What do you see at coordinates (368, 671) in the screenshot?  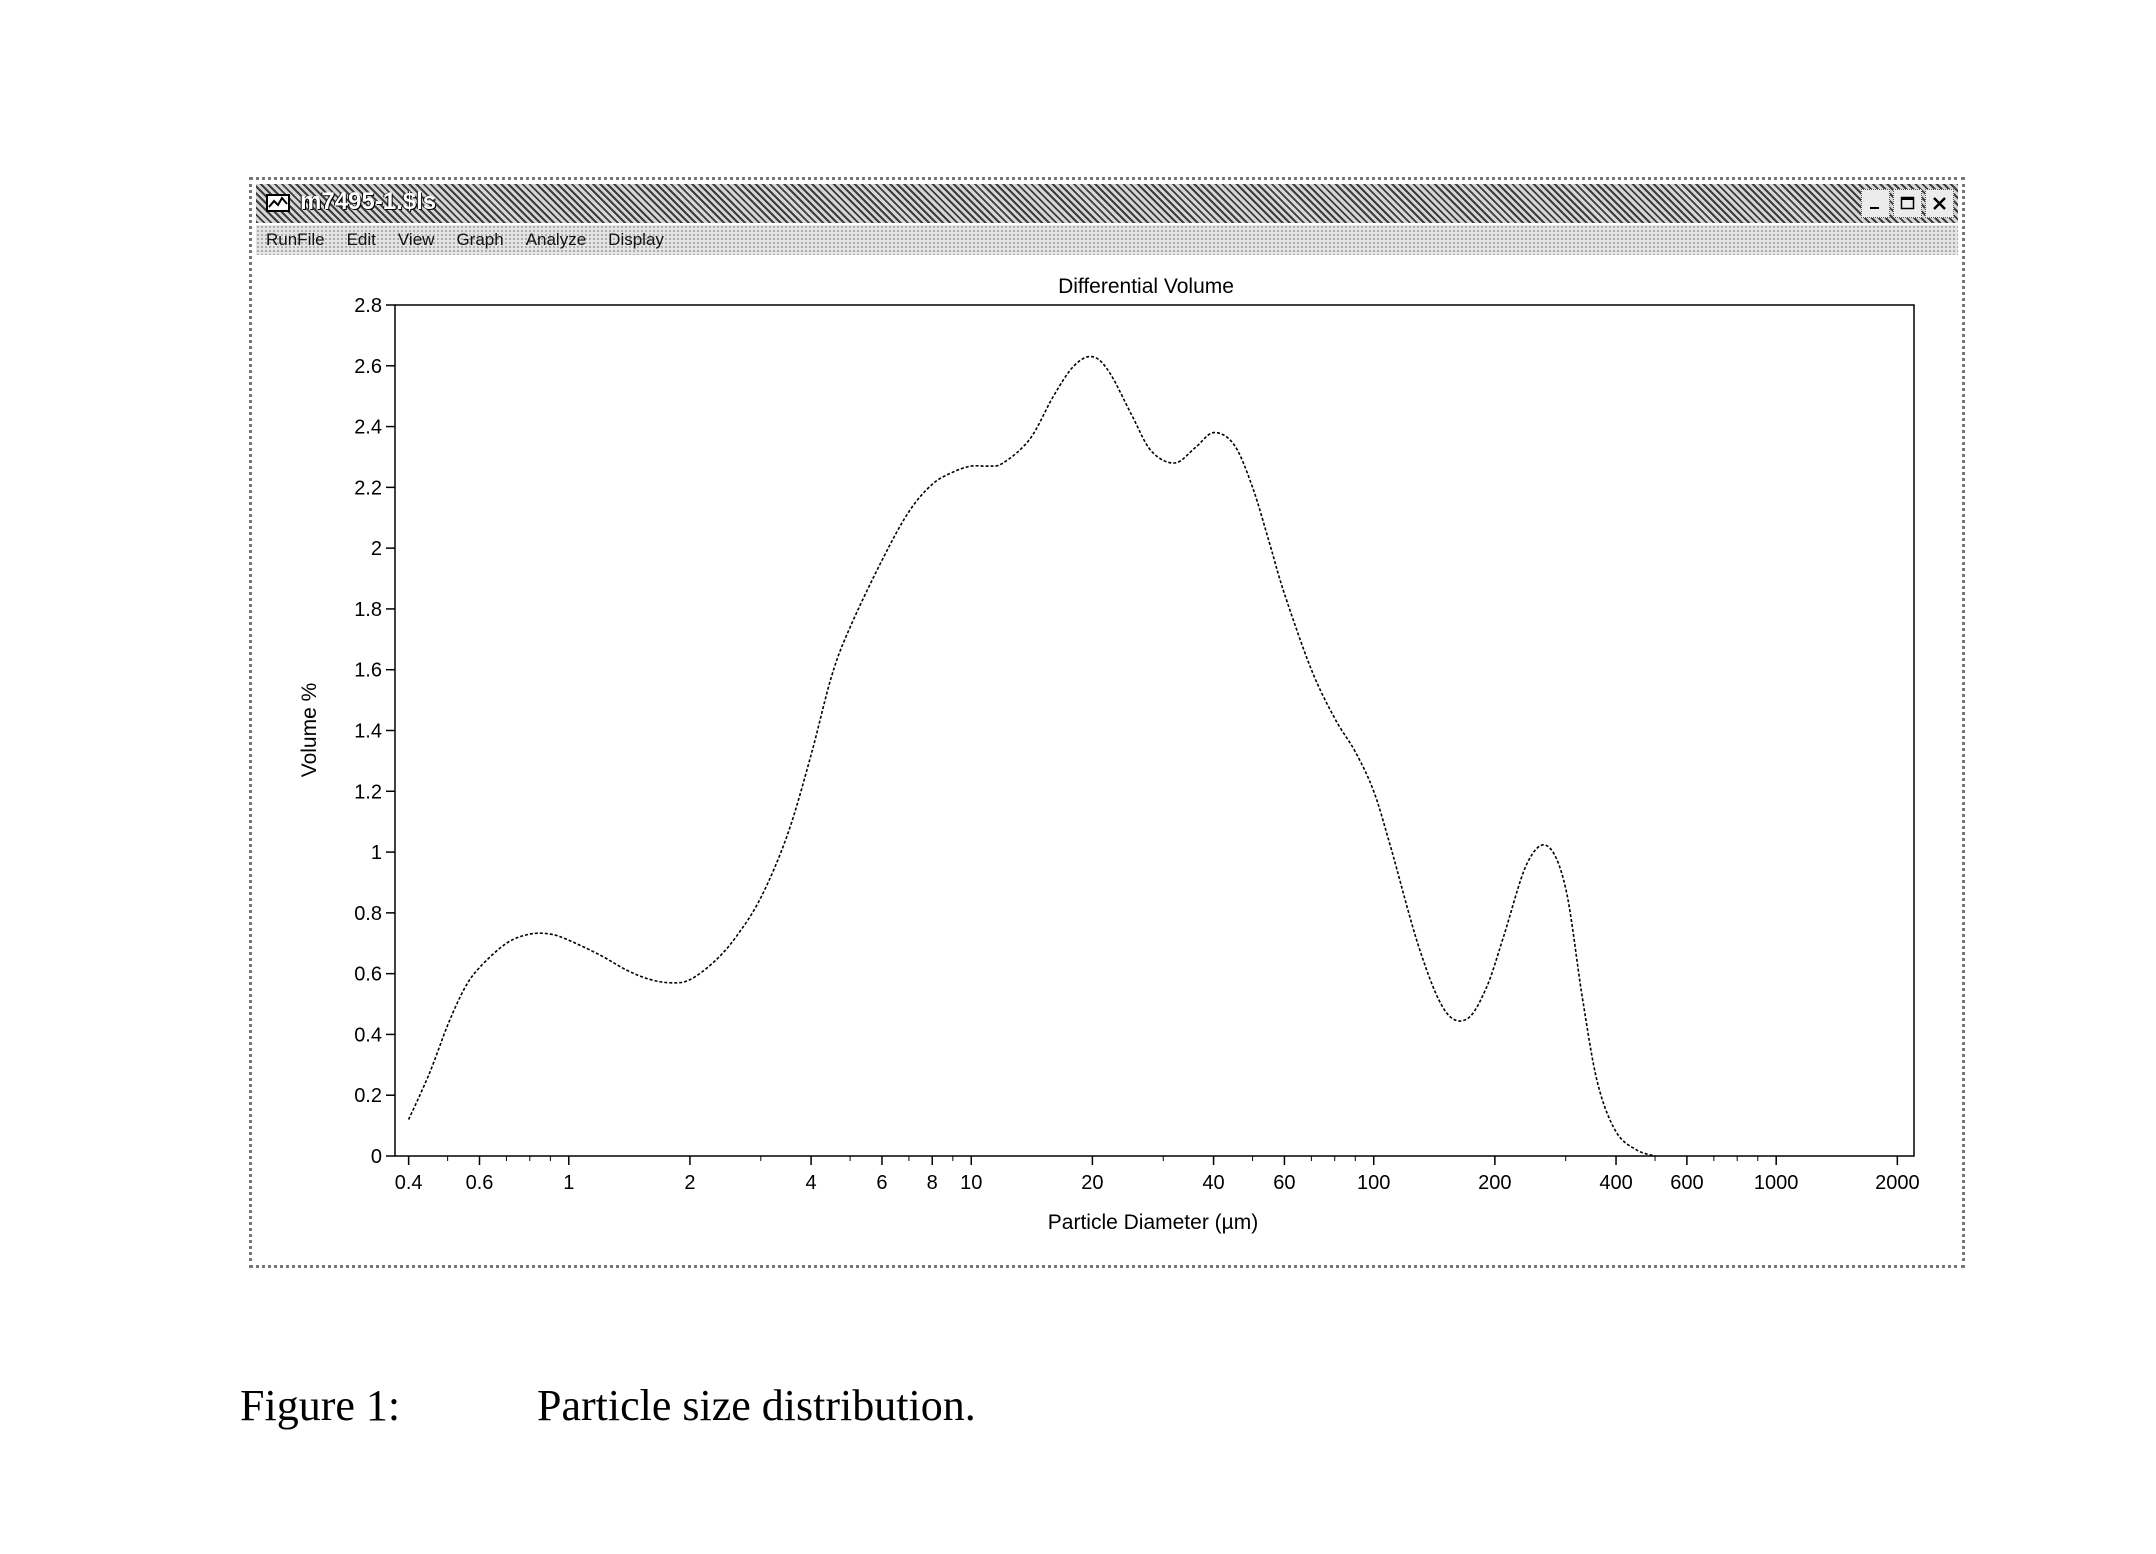 I see `y-tick-label: 1.6` at bounding box center [368, 671].